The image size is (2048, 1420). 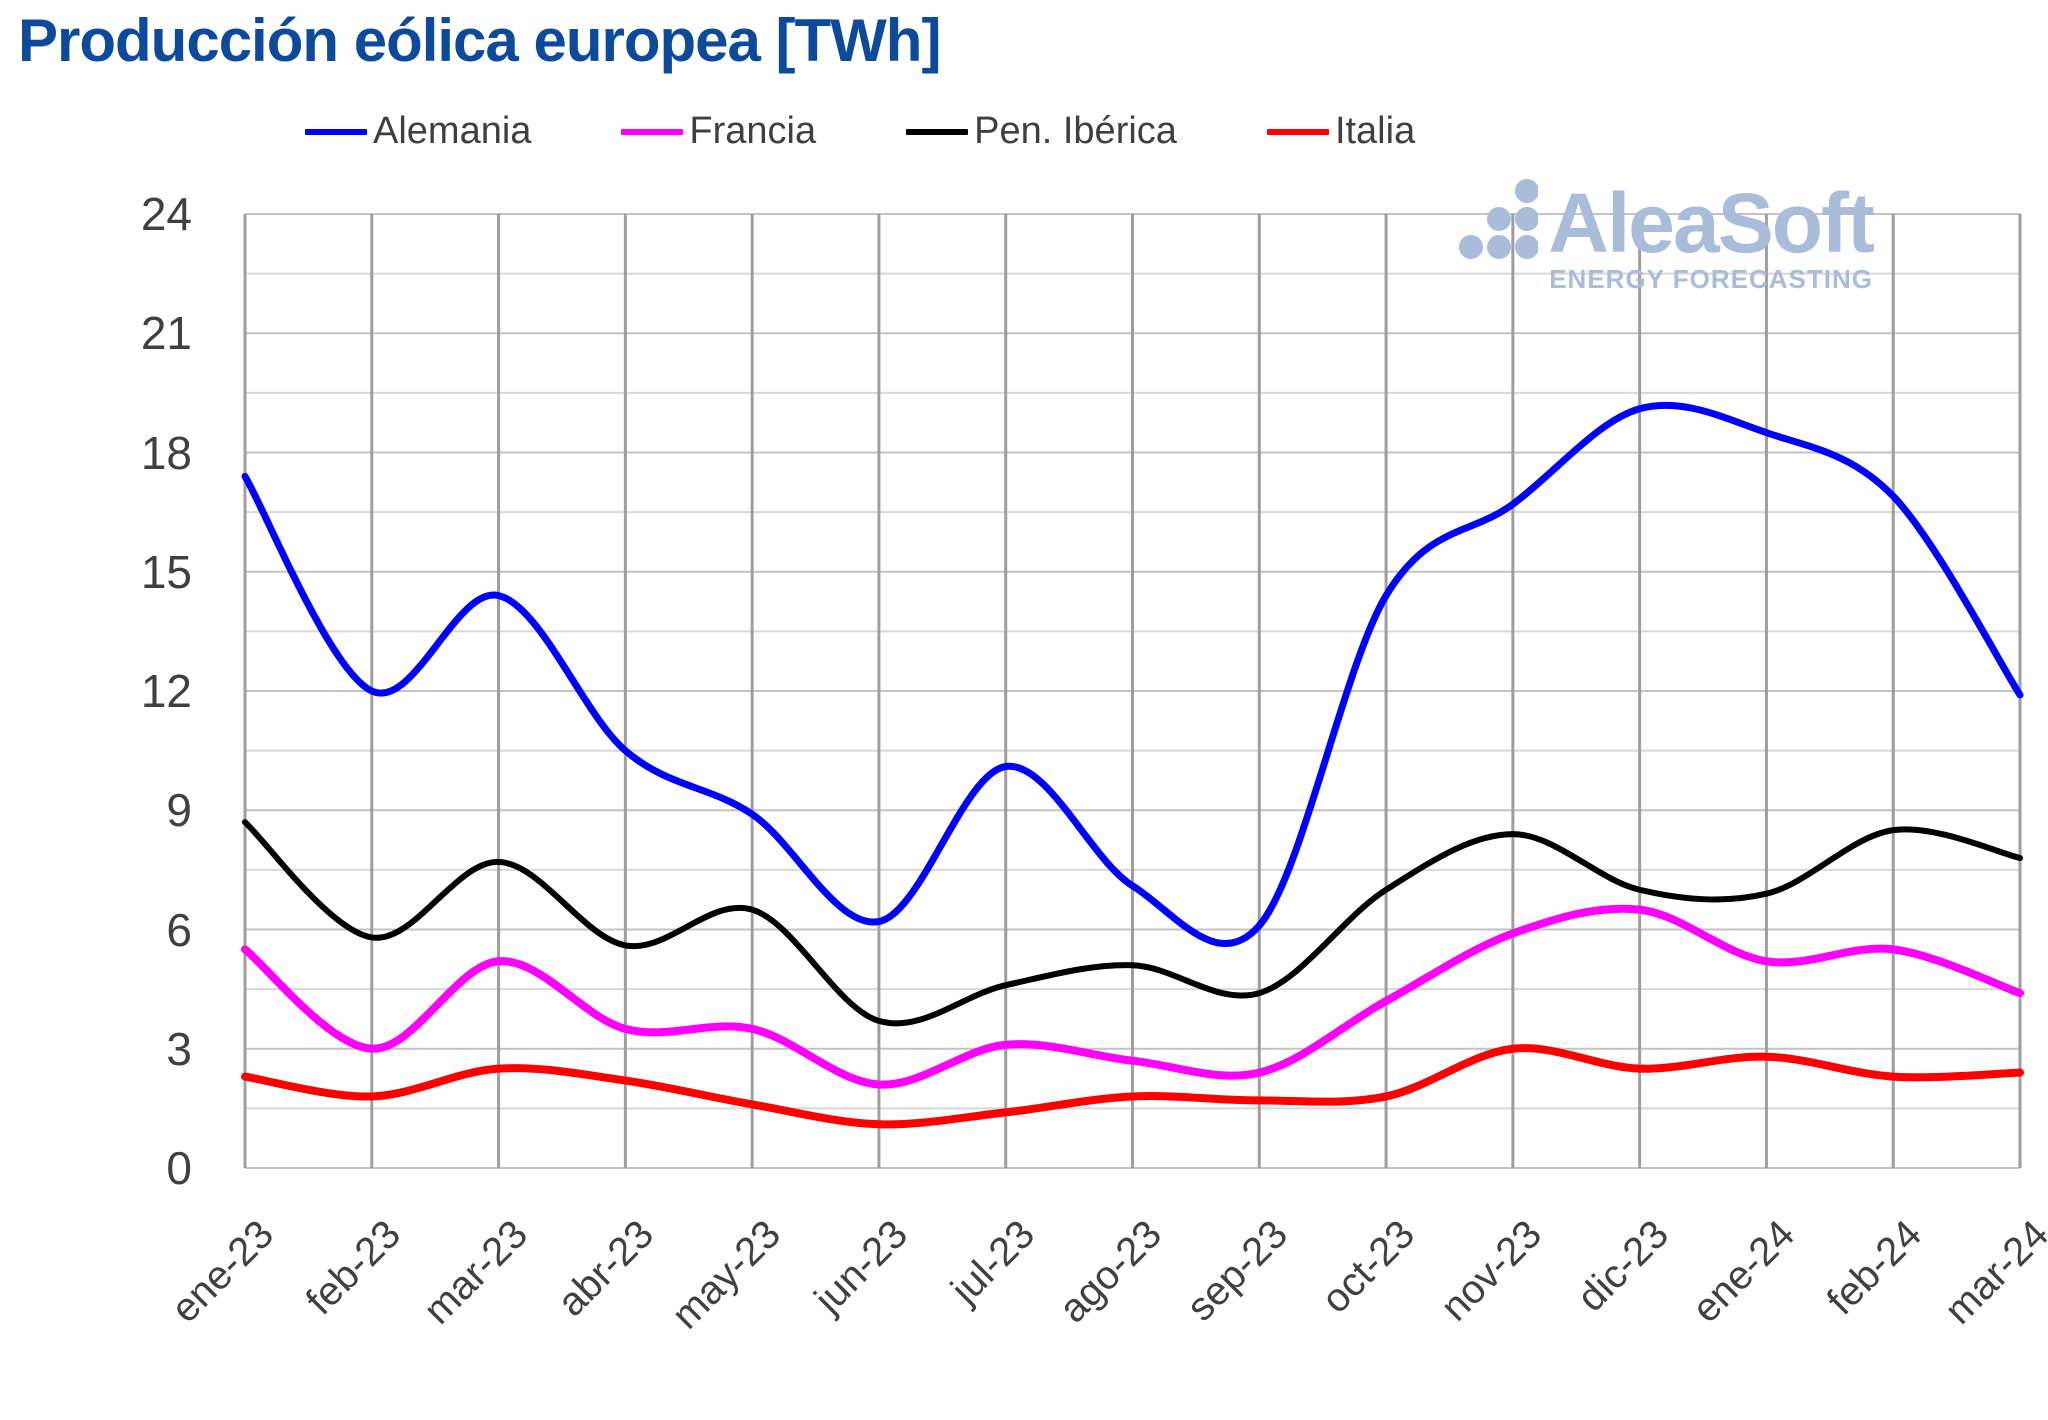 I want to click on y-tick-label: 0, so click(x=179, y=1168).